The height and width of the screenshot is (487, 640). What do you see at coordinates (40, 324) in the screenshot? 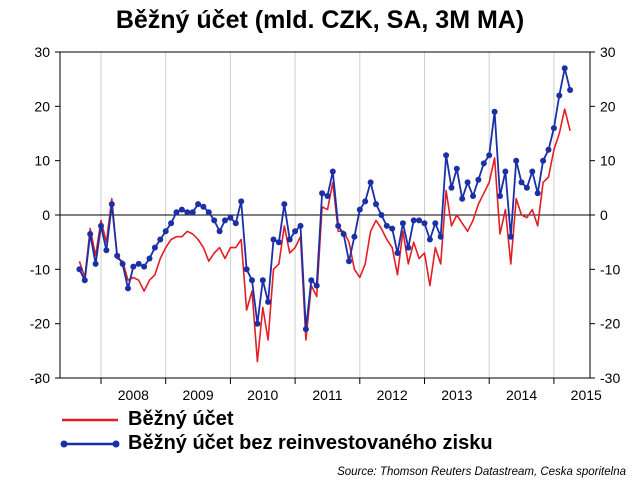
I see `y-tick-label-left: -20` at bounding box center [40, 324].